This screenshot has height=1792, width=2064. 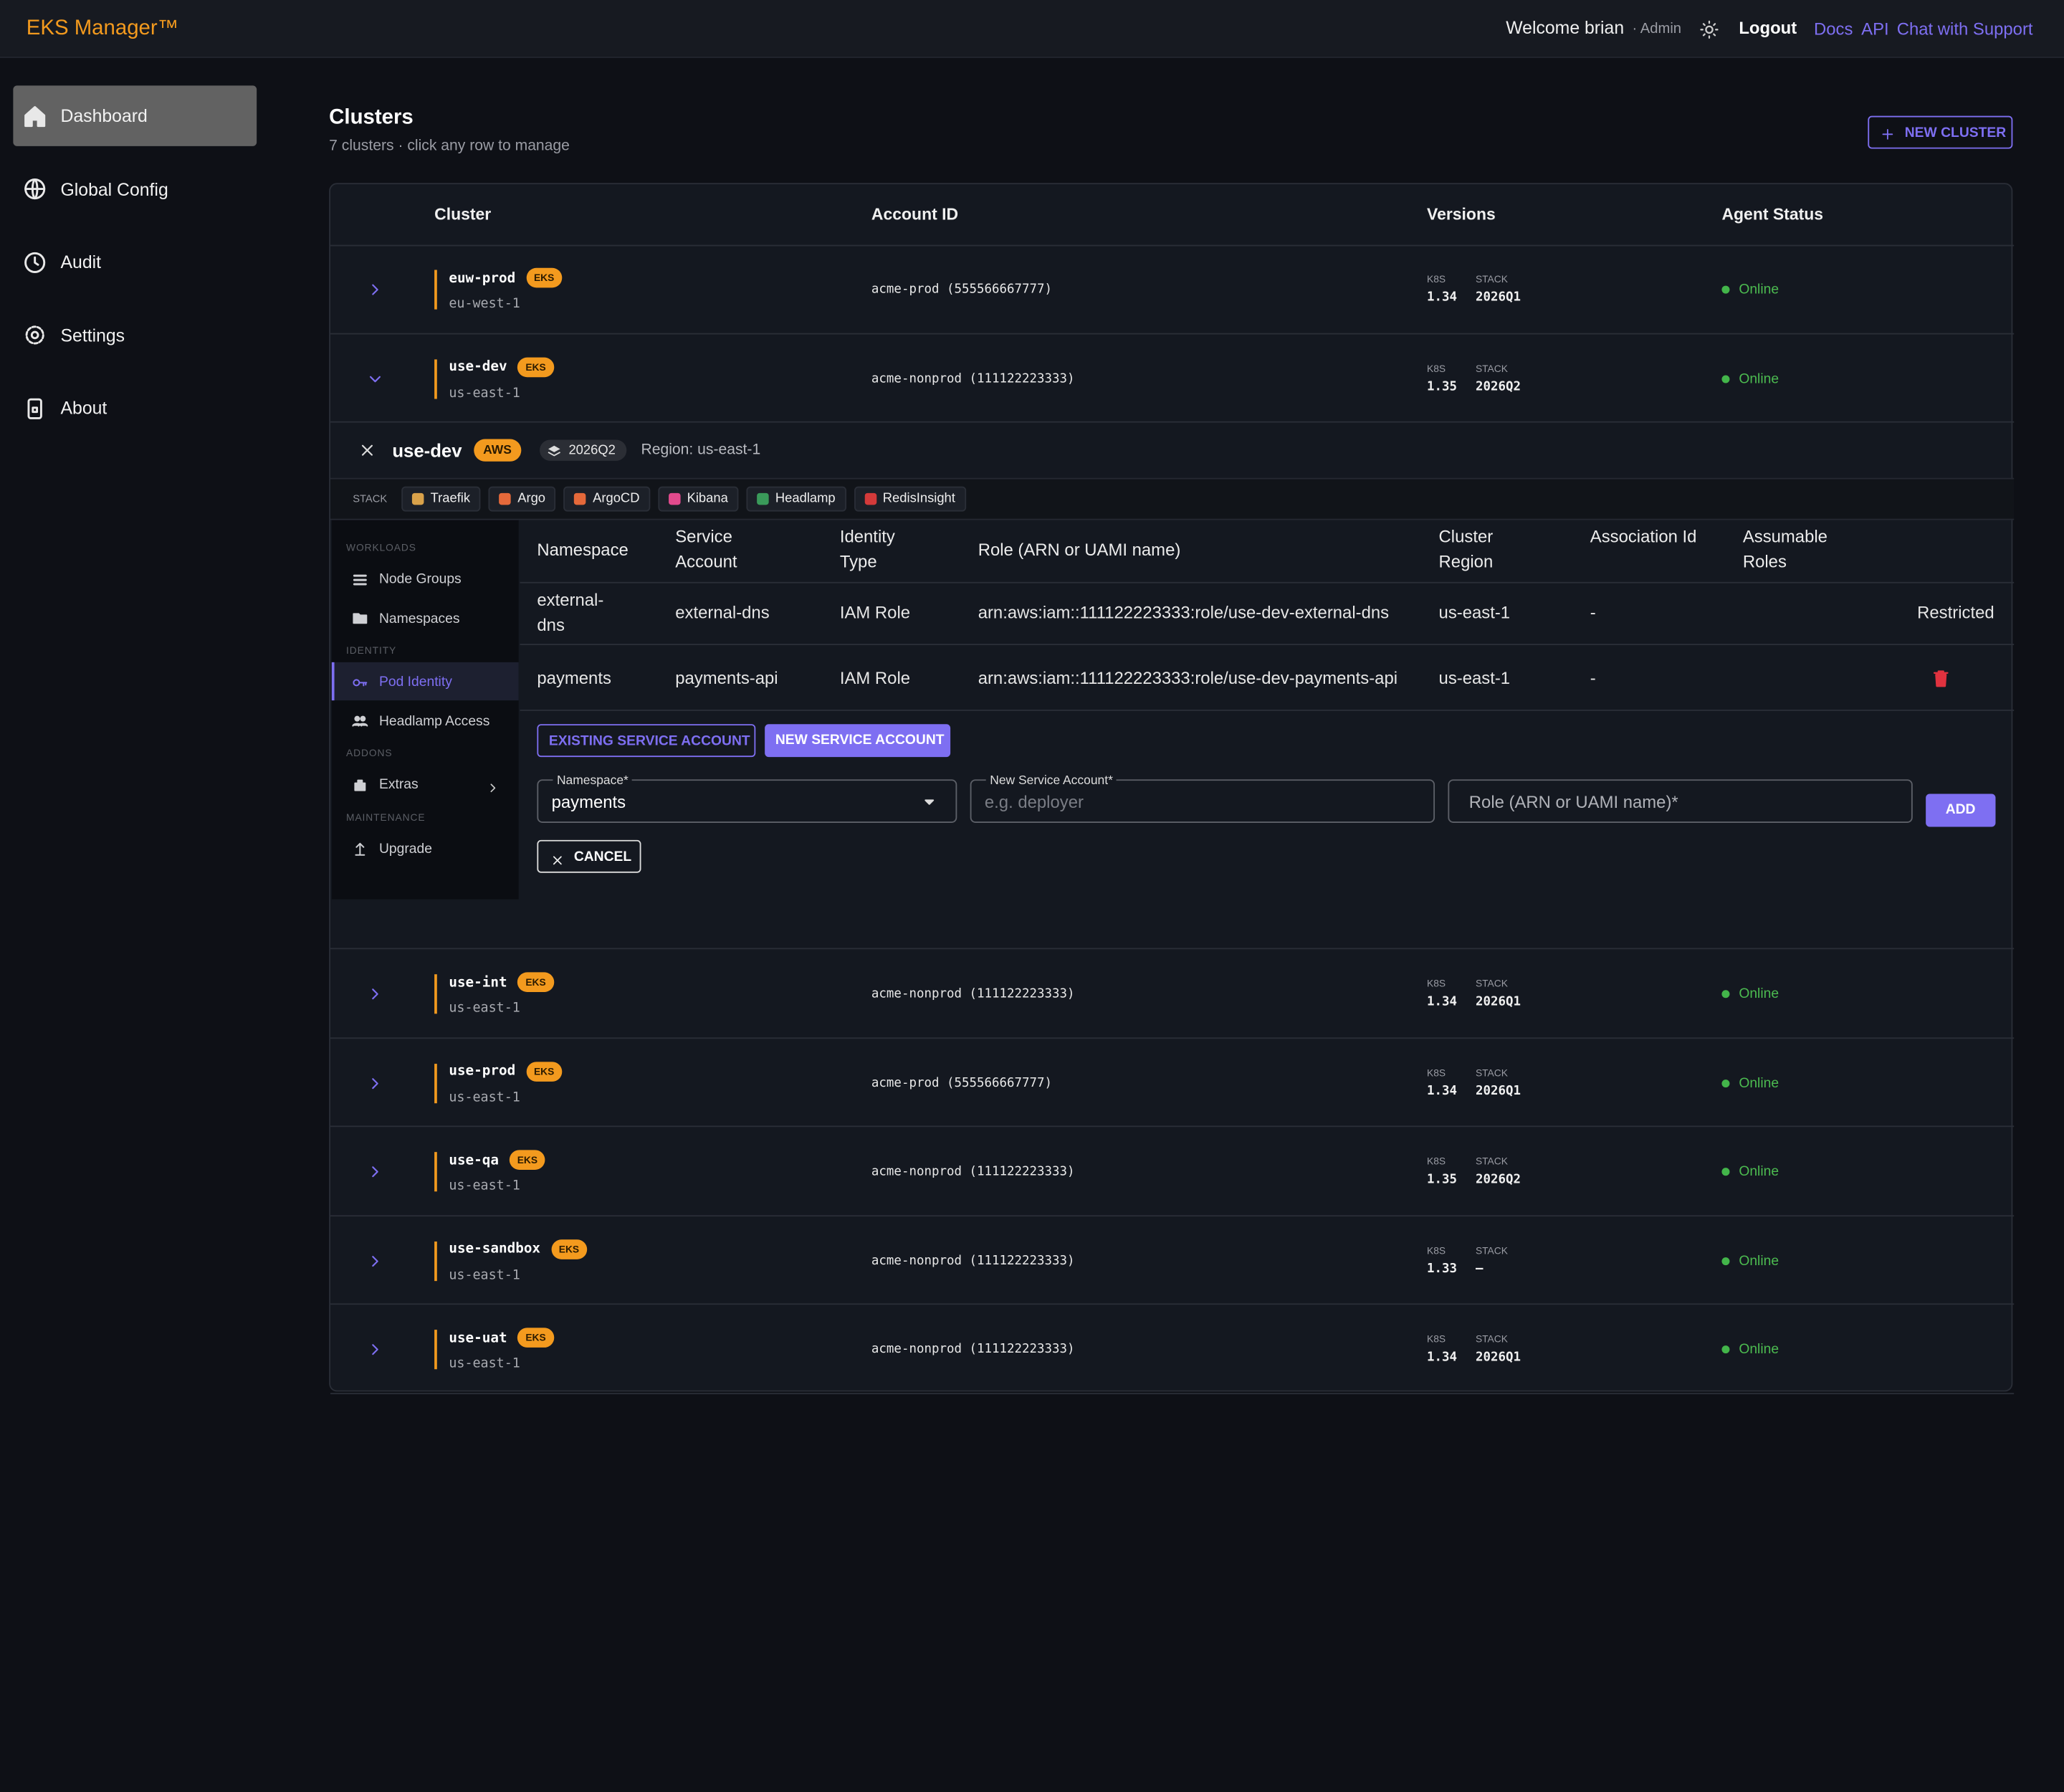 I want to click on service-account-input: New Service Account* e.g. deployer, so click(x=1202, y=798).